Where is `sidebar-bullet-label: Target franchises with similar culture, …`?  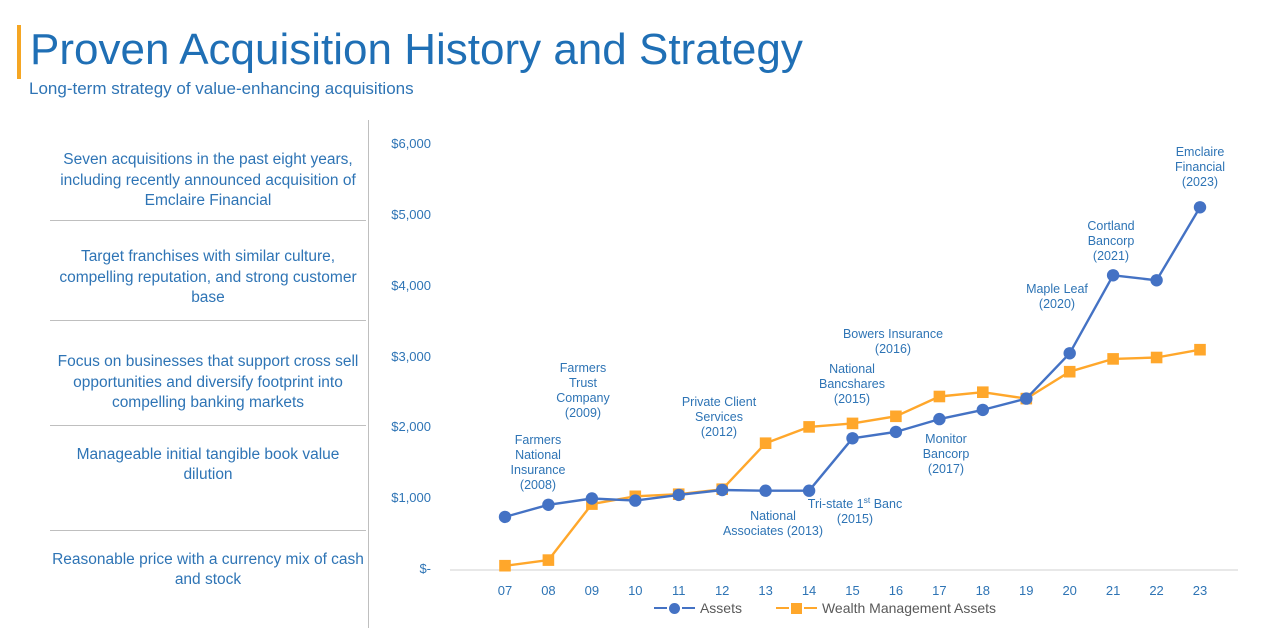 sidebar-bullet-label: Target franchises with similar culture, … is located at coordinates (208, 277).